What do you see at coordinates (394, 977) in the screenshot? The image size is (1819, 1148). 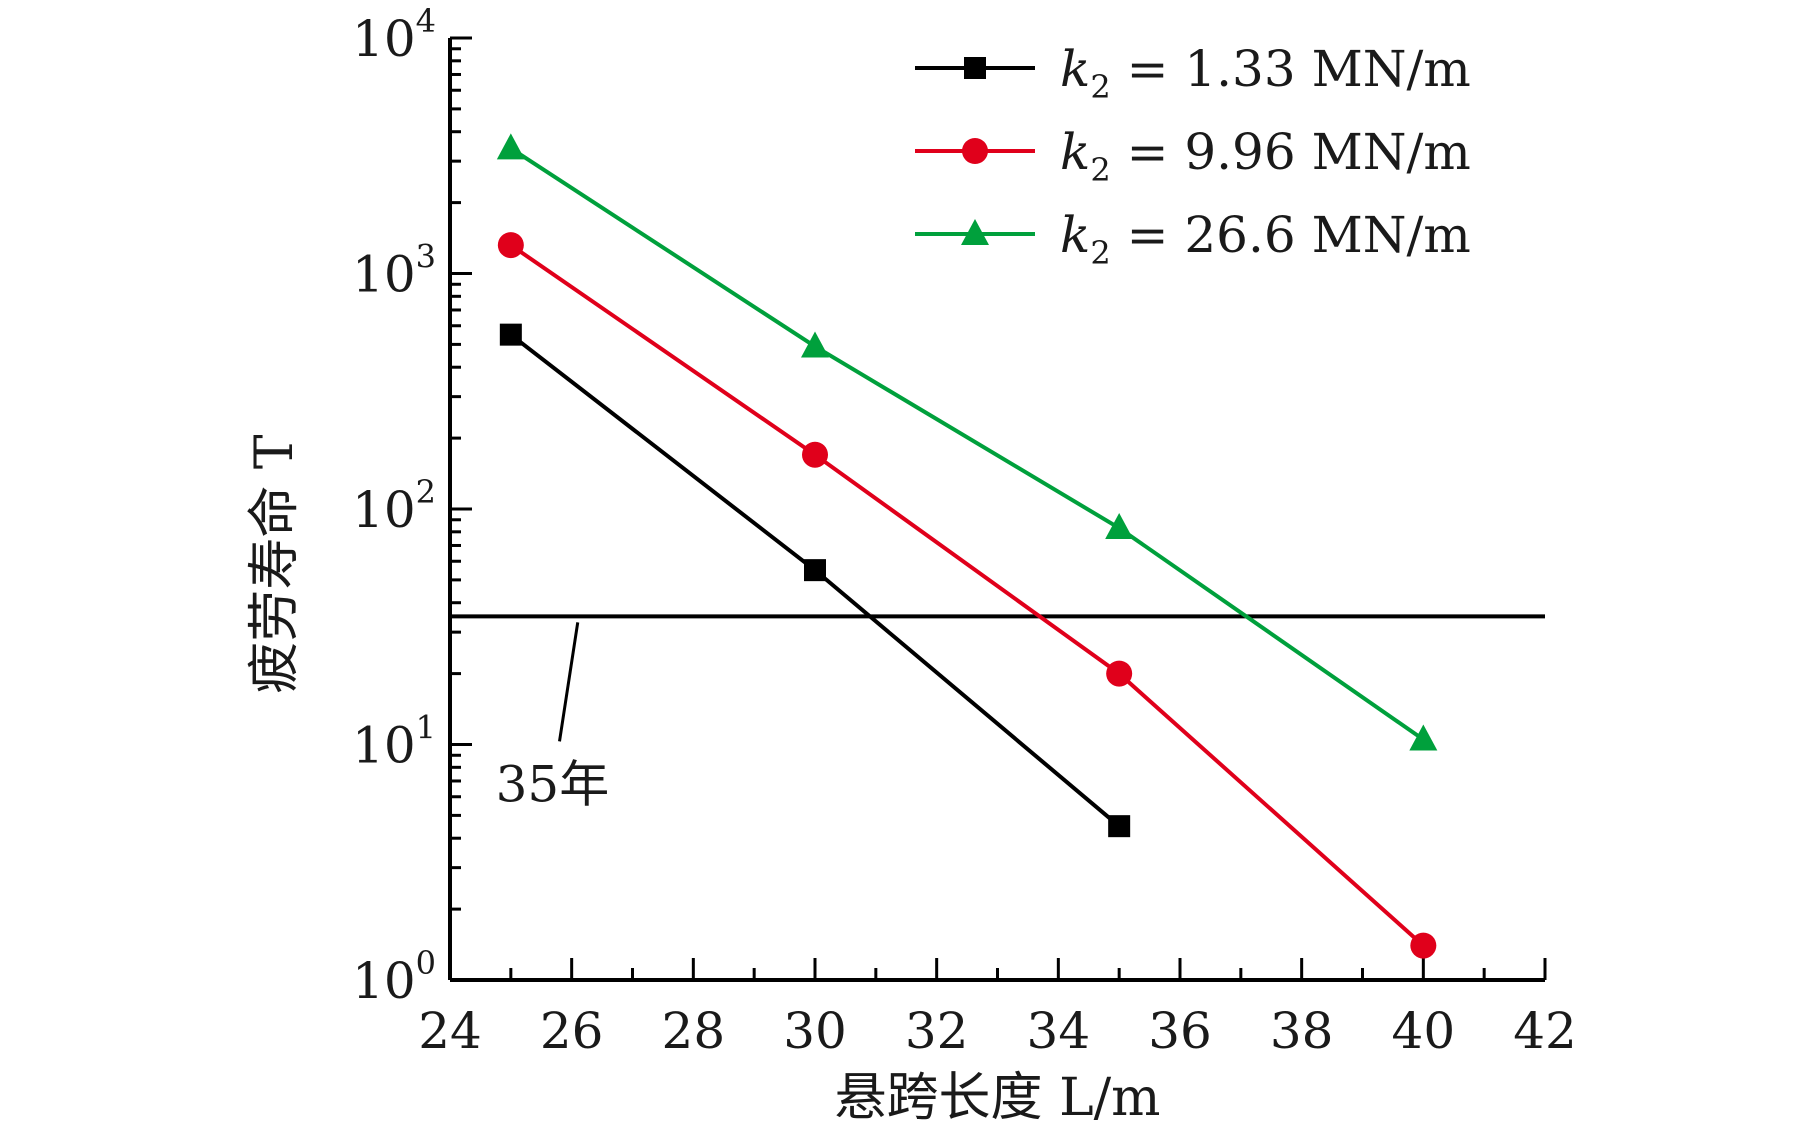 I see `y-tick-label: 10⁰` at bounding box center [394, 977].